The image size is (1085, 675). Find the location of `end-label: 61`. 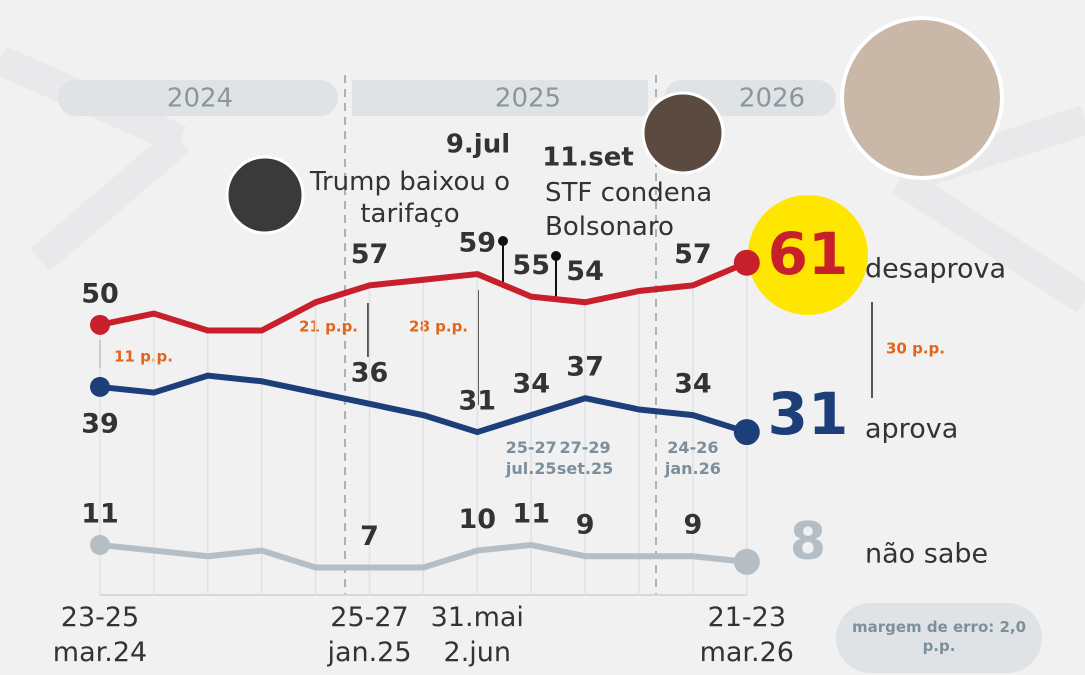

end-label: 61 is located at coordinates (808, 254).